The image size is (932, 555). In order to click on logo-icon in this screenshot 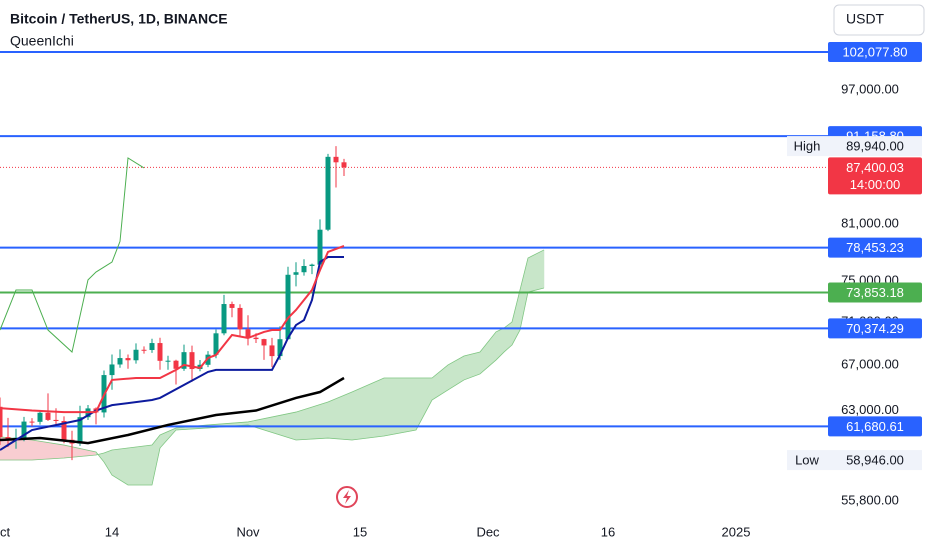, I will do `click(347, 497)`.